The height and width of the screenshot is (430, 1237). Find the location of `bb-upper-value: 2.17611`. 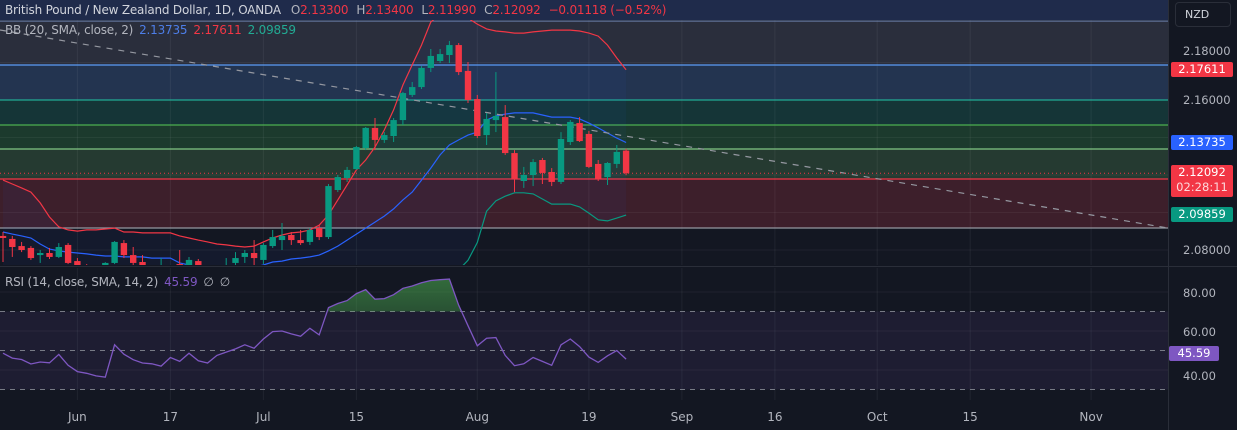

bb-upper-value: 2.17611 is located at coordinates (217, 30).